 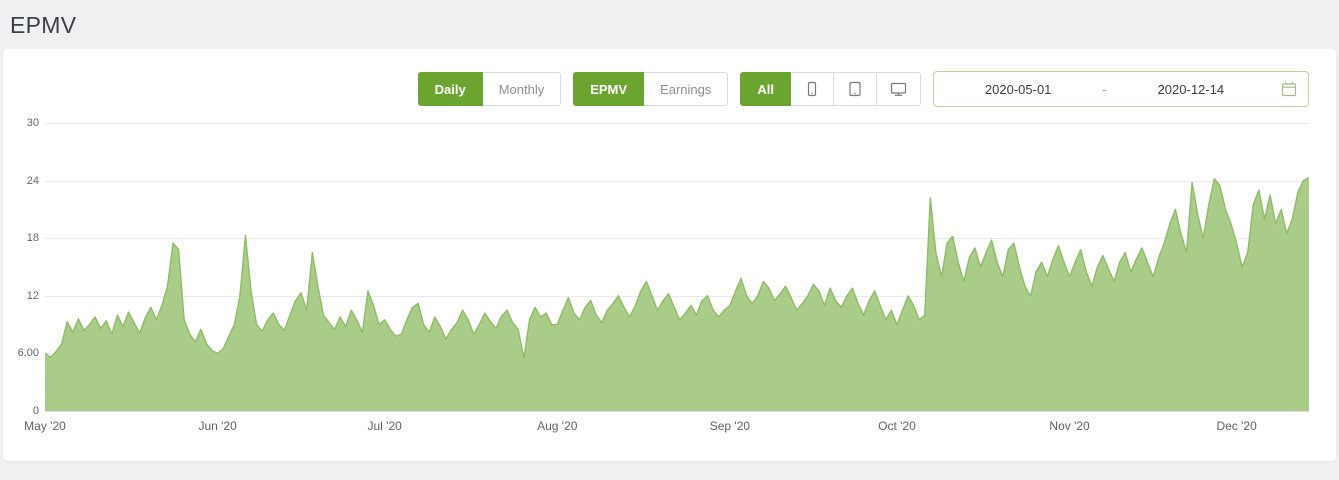 I want to click on y-tick-label: 24, so click(x=32, y=180).